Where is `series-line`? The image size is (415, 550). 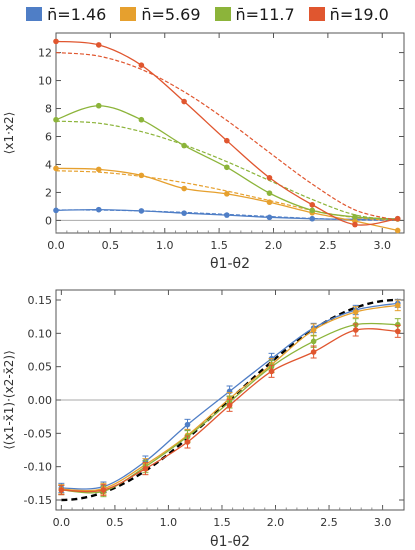
series-line is located at coordinates (226, 199).